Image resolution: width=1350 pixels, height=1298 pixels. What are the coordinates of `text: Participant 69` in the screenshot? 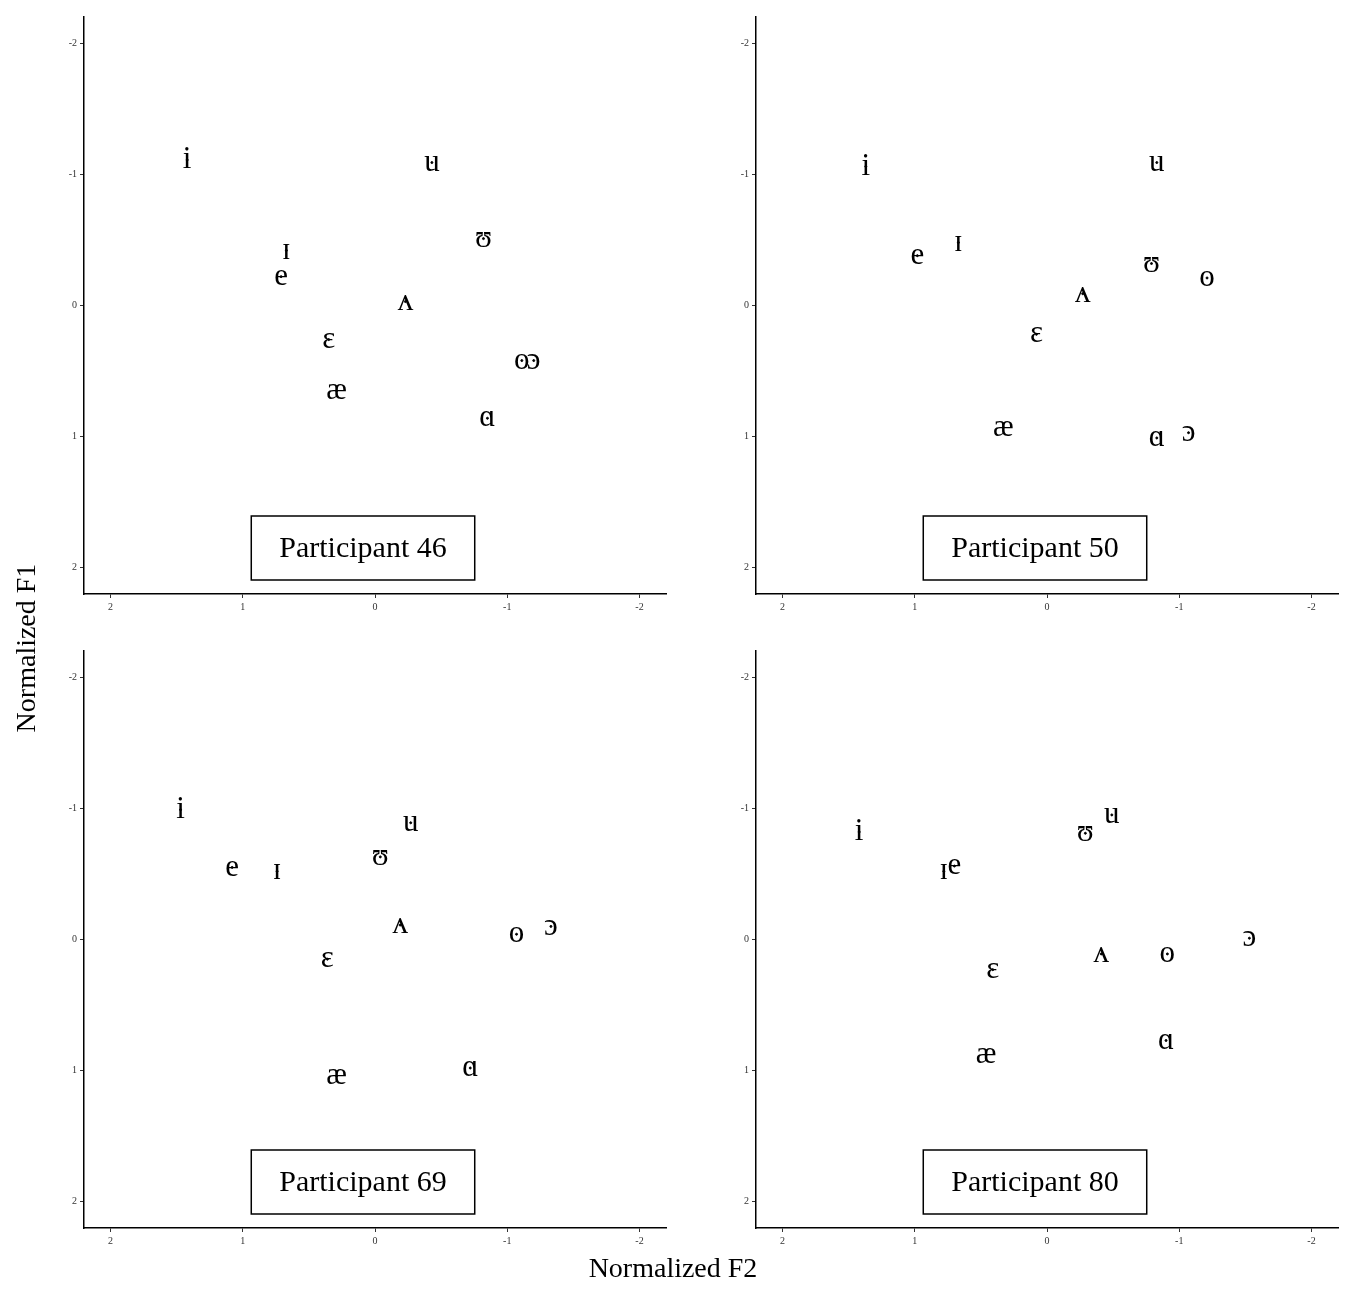 It's located at (363, 1180).